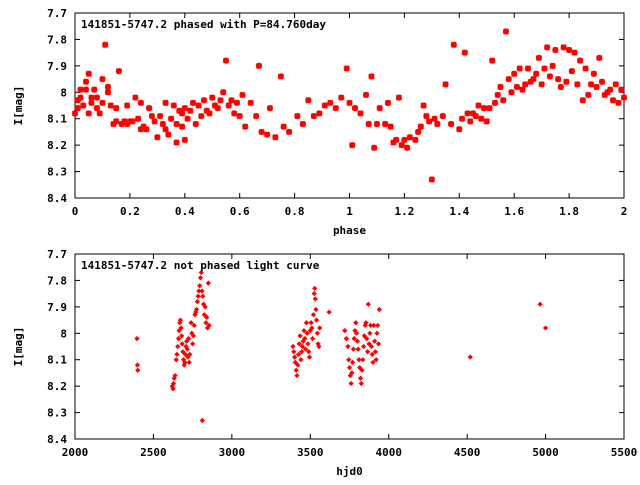 This screenshot has width=640, height=485. What do you see at coordinates (75, 211) in the screenshot?
I see `x-tick-label: 0` at bounding box center [75, 211].